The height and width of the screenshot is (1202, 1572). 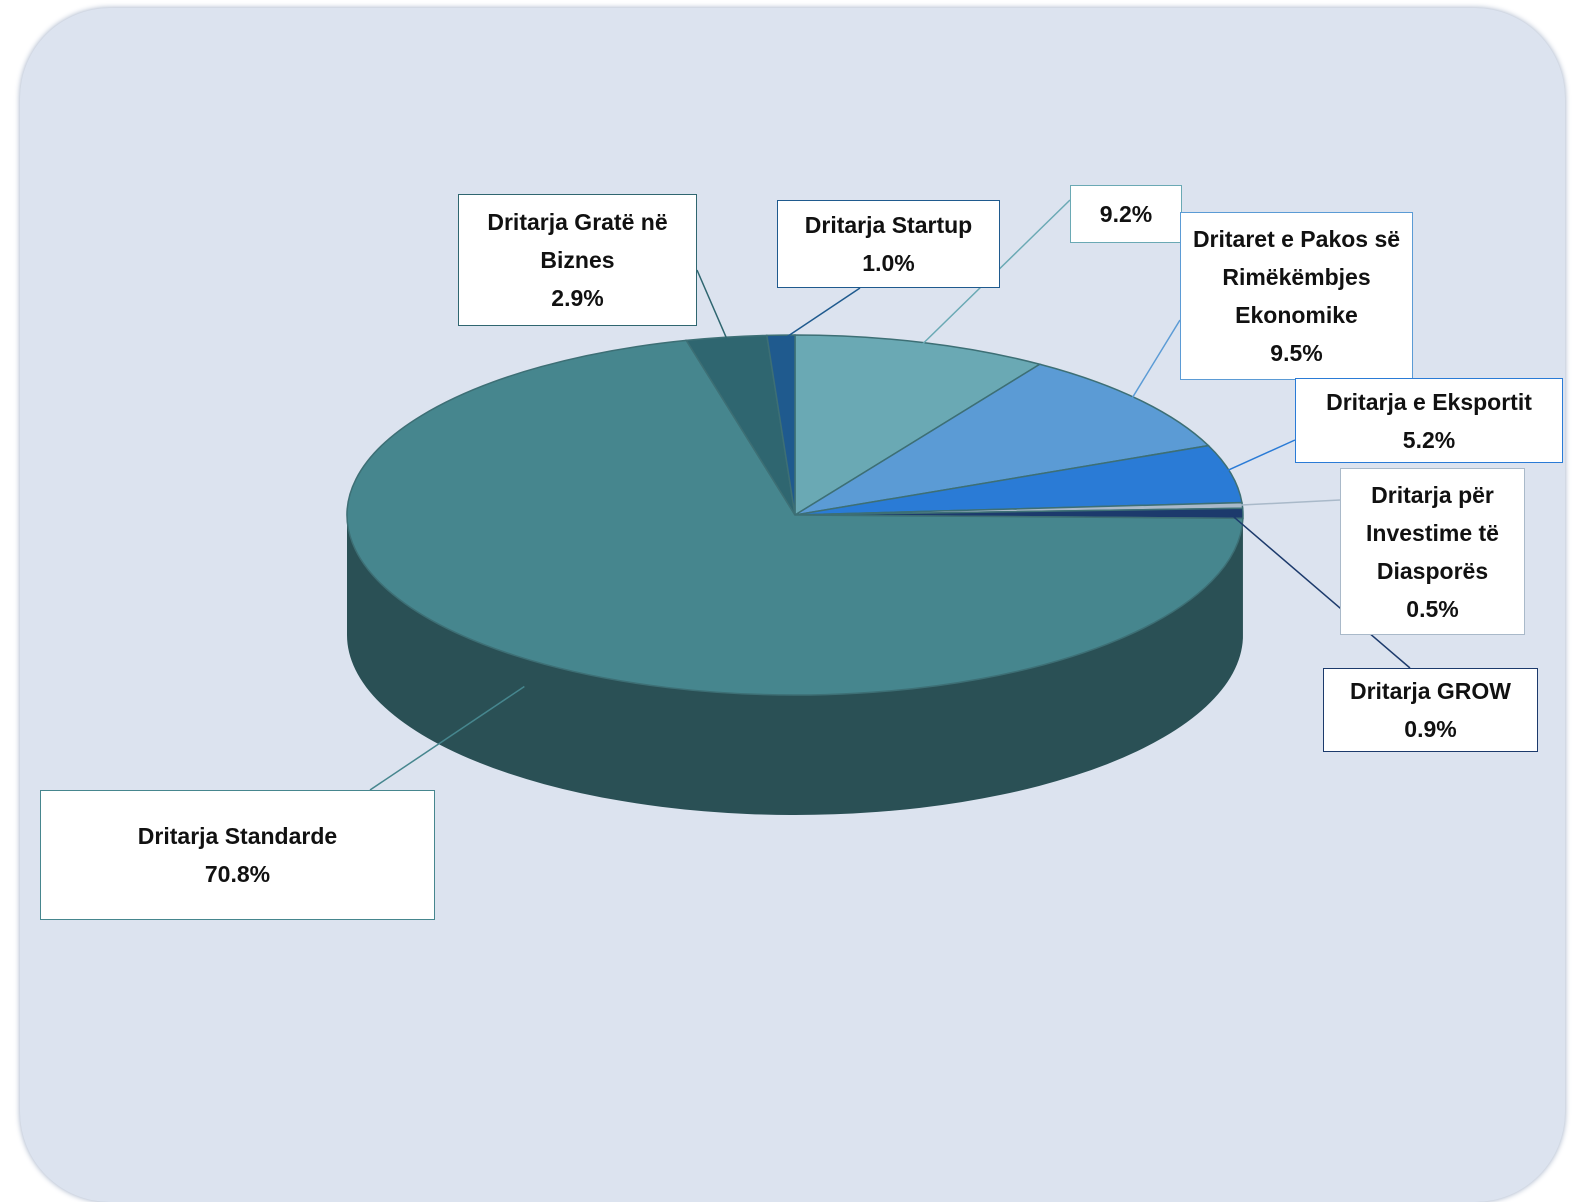 I want to click on data-label: Dritarja për Investime të Diasporës 0.5%, so click(x=1432, y=551).